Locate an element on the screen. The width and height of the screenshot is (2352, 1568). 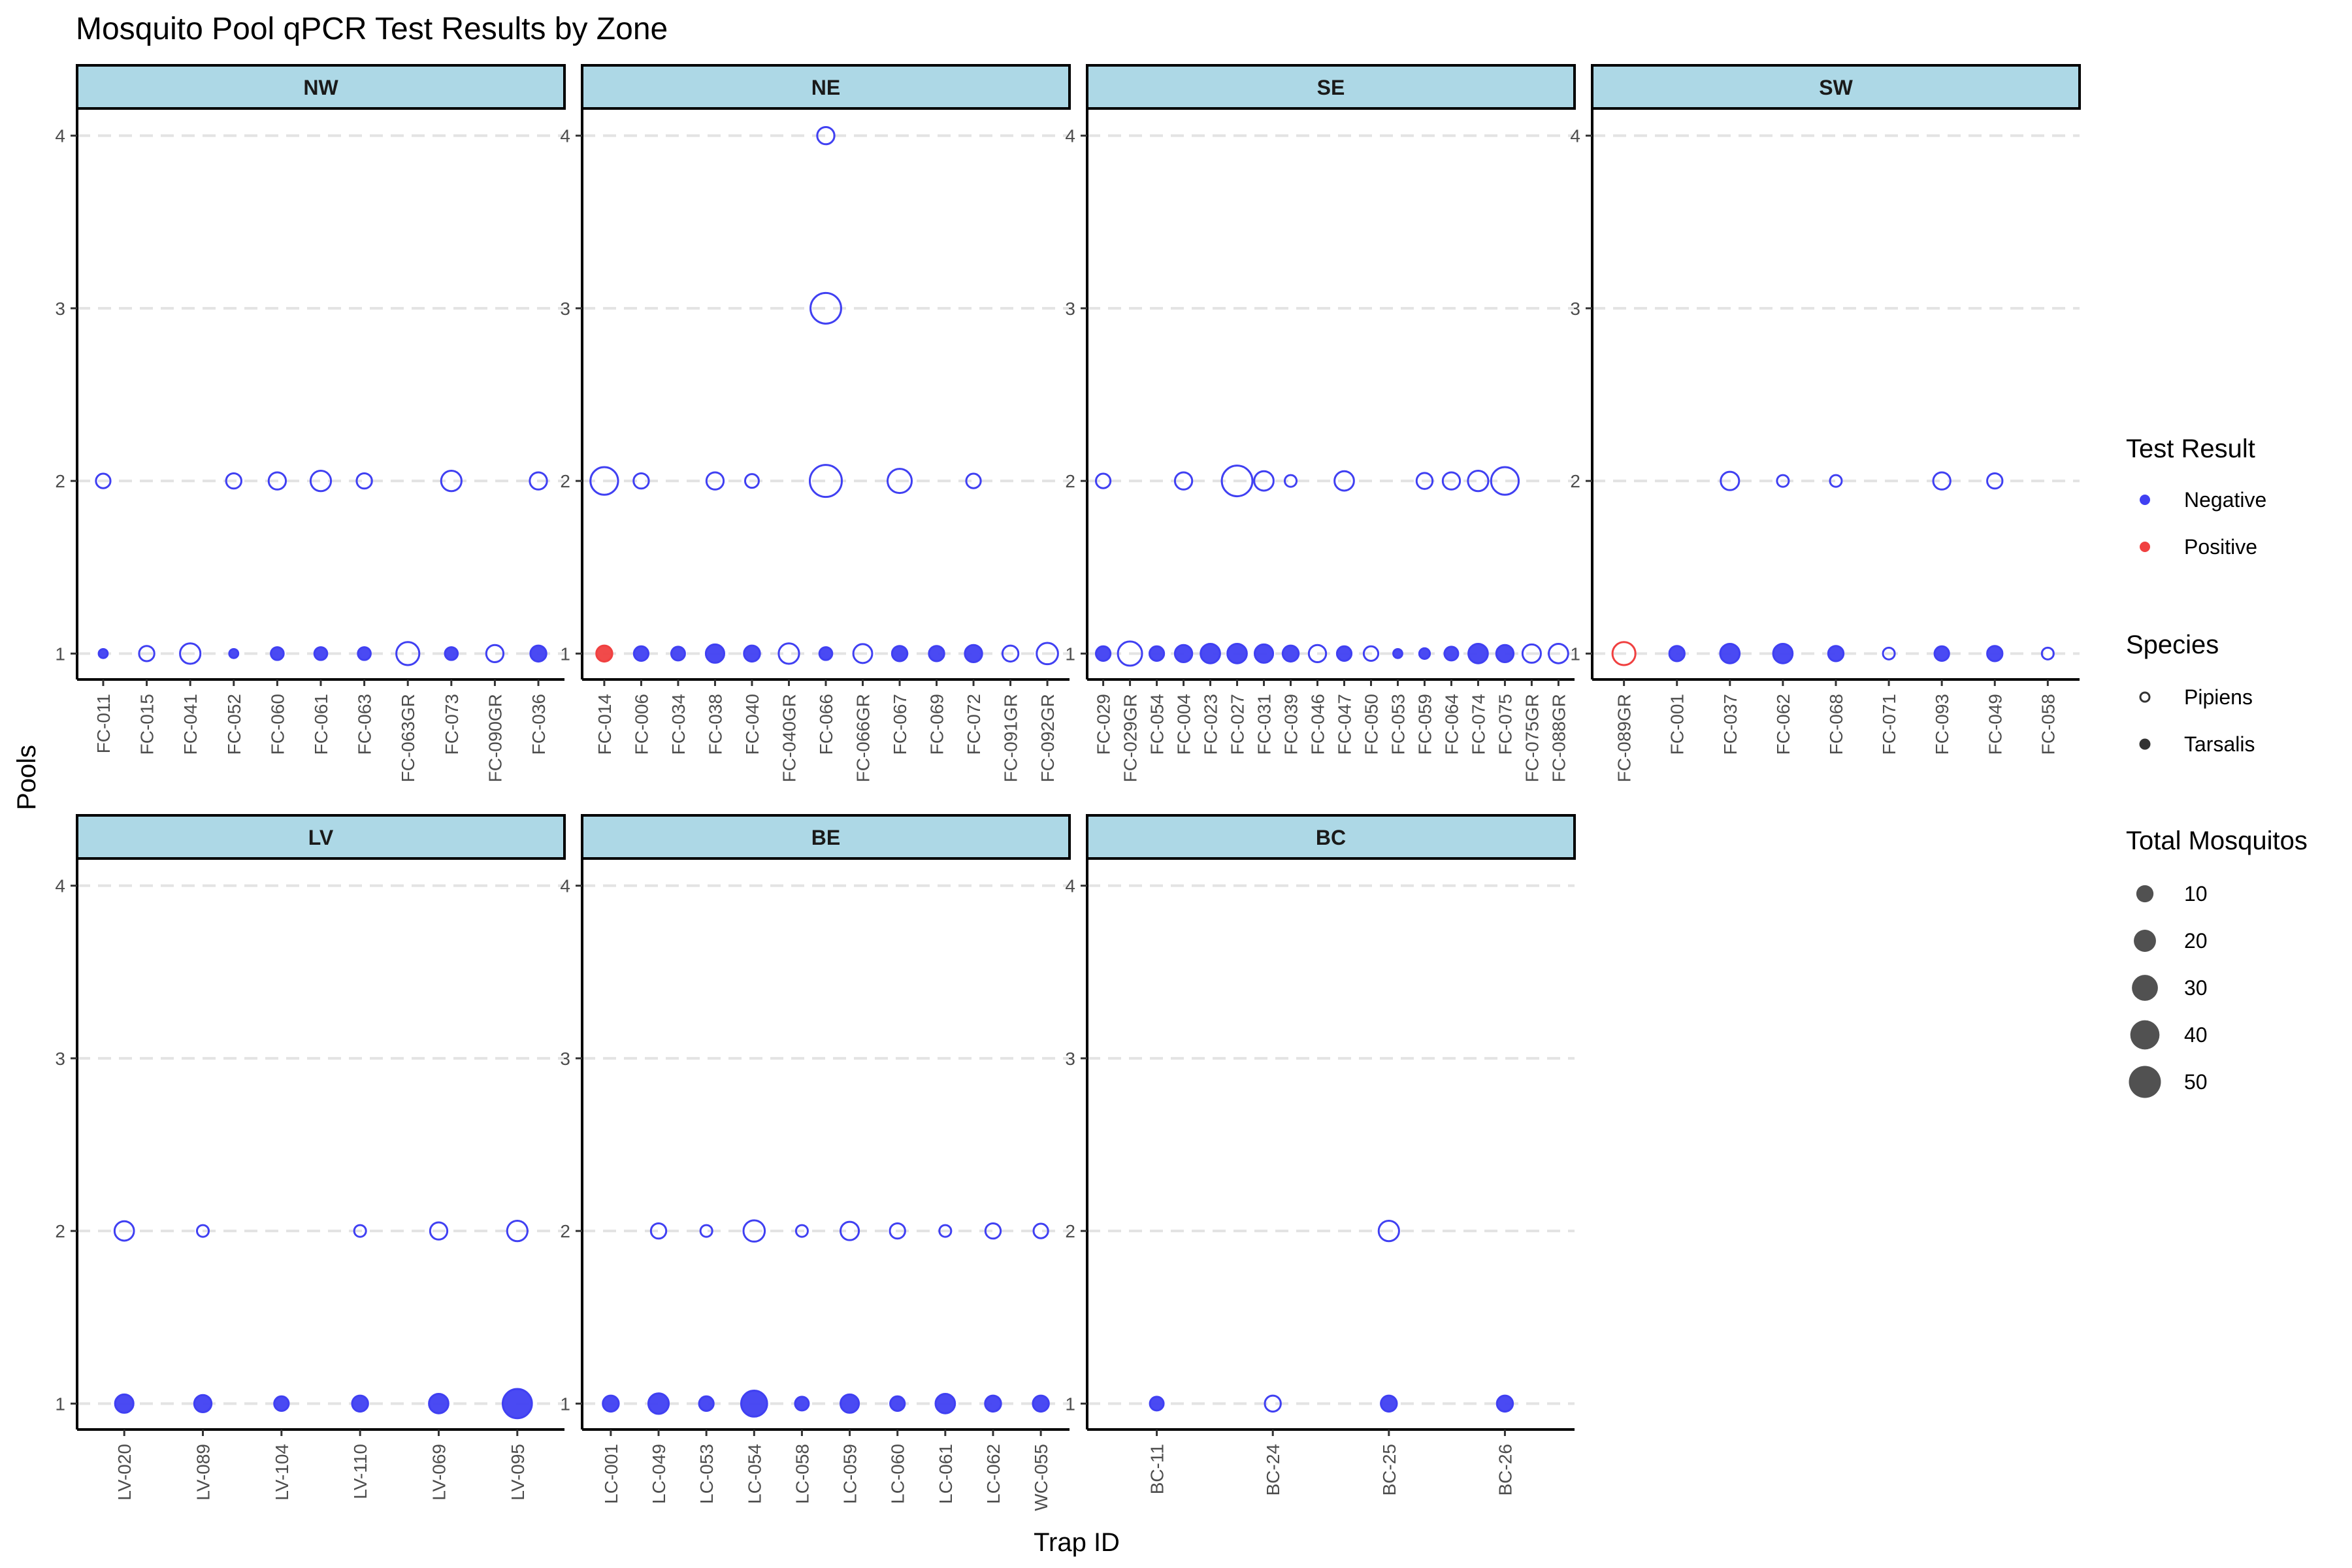
facet-bc: BC 1 2 3 4 BC-11 BC-24 BC-25 BC-26 is located at coordinates (1320, 1154).